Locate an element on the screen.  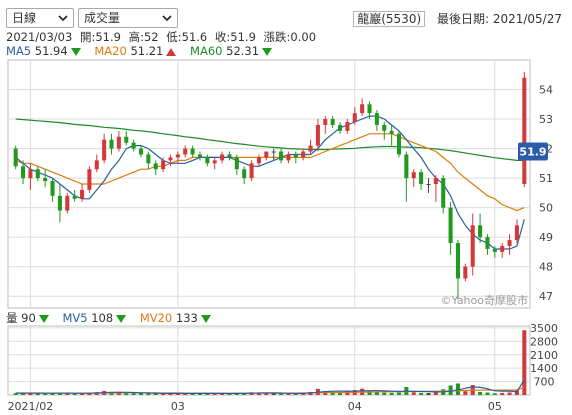
price-tick-label: 54 is located at coordinates (546, 90).